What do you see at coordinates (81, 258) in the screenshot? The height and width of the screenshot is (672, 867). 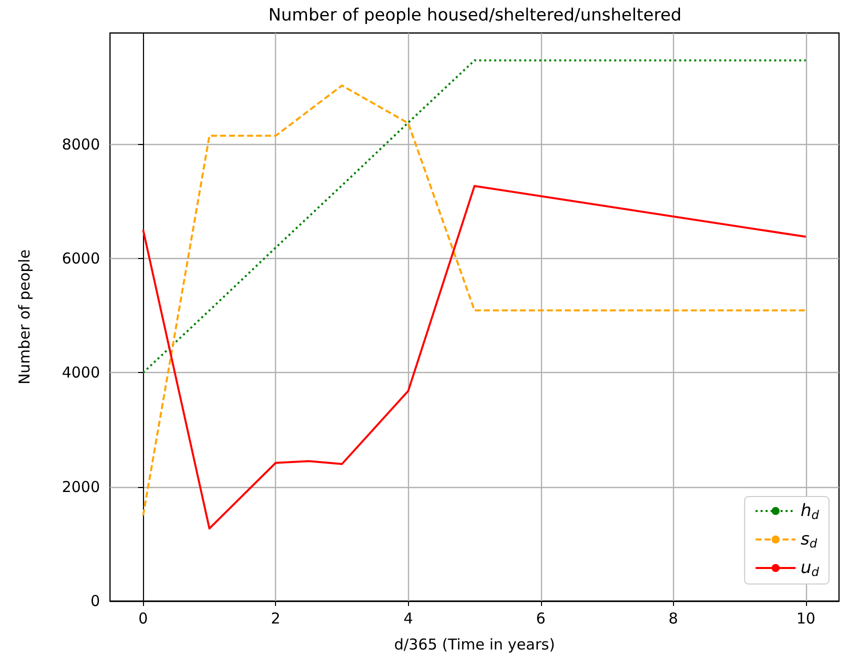 I see `y-tick-label: 6000` at bounding box center [81, 258].